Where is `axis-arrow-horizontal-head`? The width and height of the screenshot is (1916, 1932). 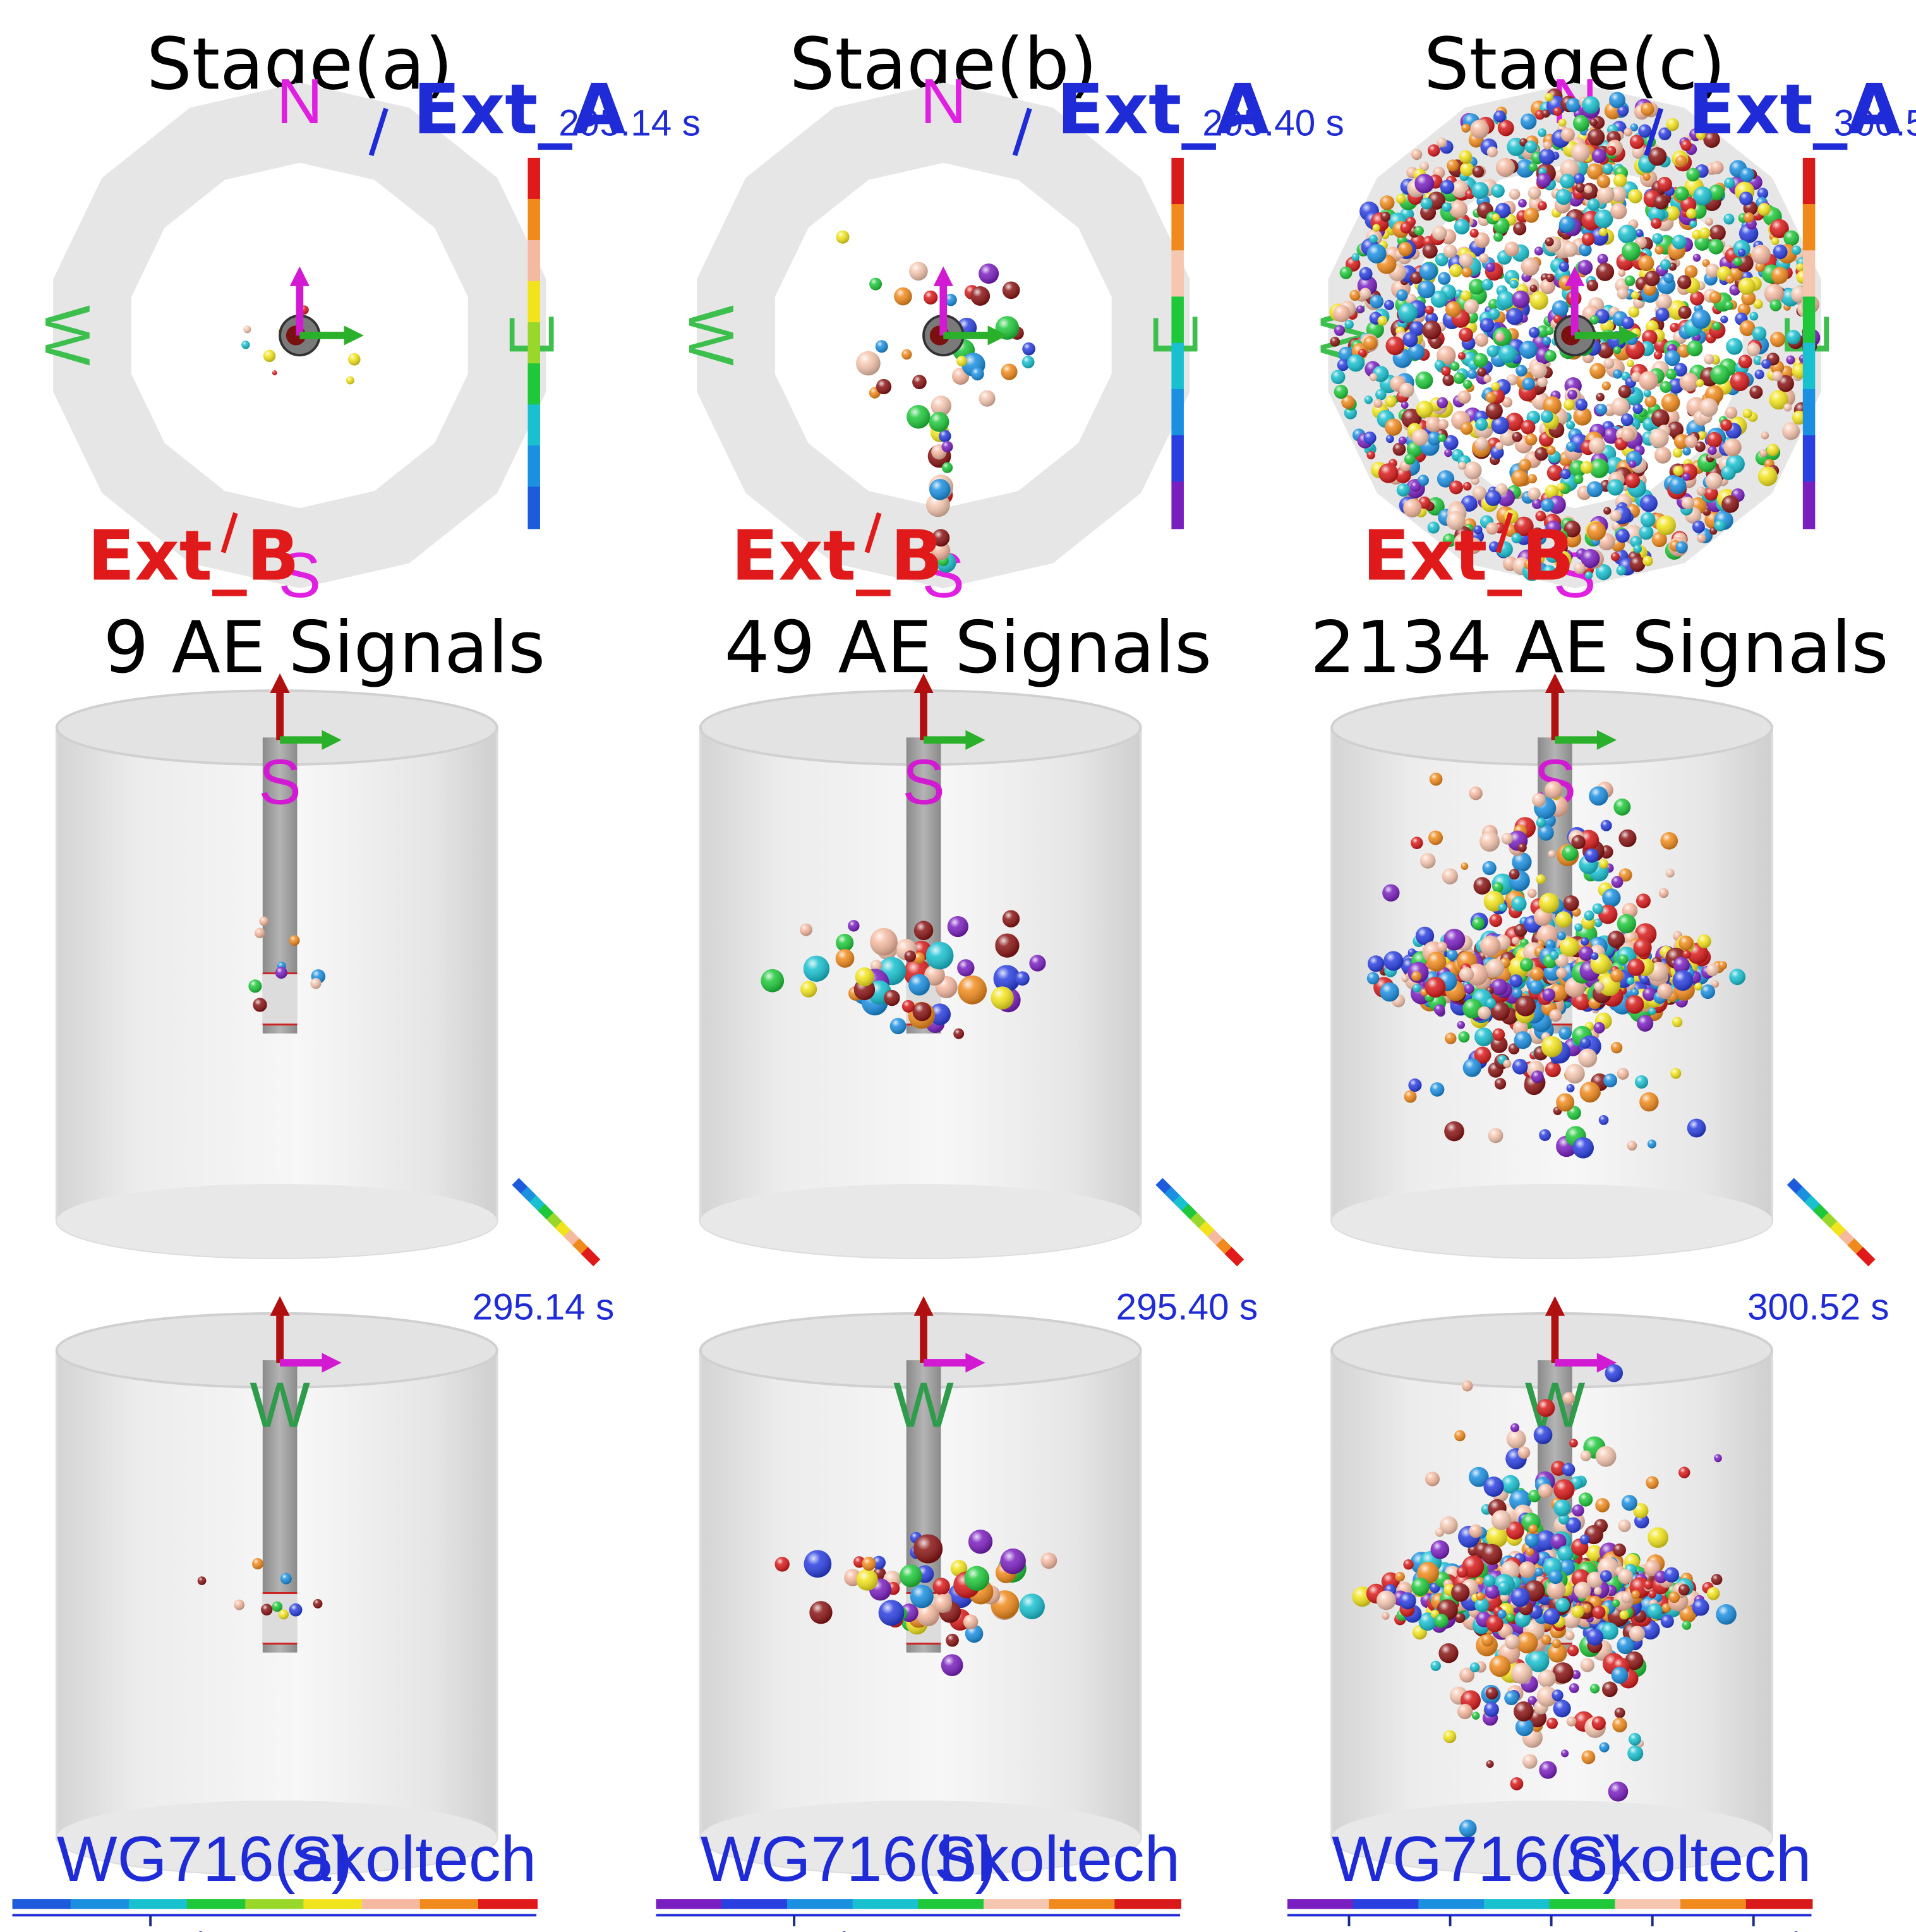 axis-arrow-horizontal-head is located at coordinates (975, 1363).